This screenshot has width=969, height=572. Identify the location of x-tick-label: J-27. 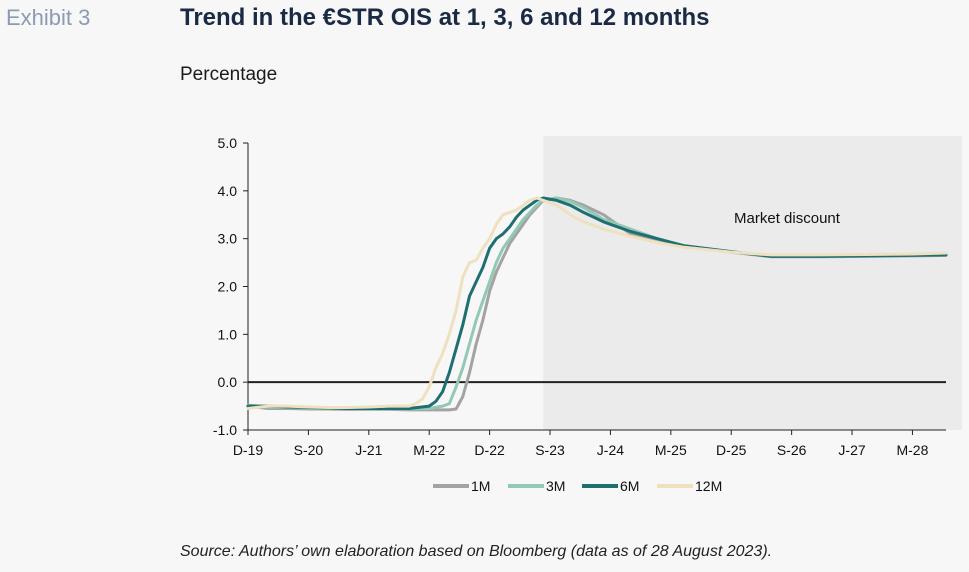
(851, 450).